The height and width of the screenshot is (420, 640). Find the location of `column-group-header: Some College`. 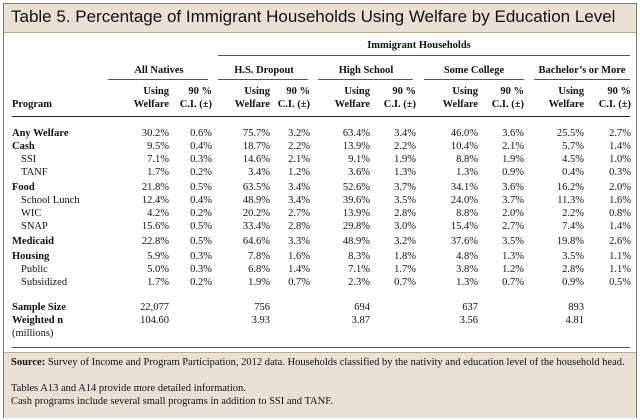

column-group-header: Some College is located at coordinates (474, 70).